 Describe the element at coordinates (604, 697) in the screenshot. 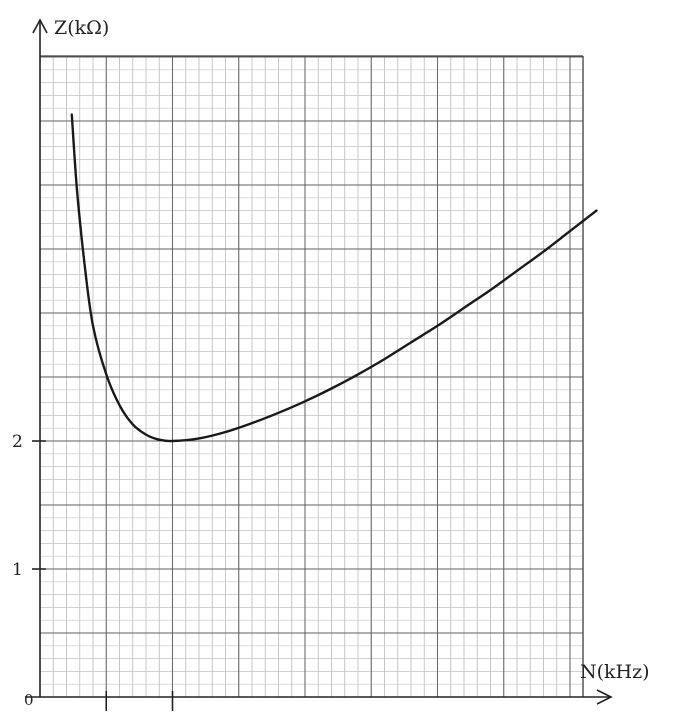

I see `x-axis-arrow` at that location.